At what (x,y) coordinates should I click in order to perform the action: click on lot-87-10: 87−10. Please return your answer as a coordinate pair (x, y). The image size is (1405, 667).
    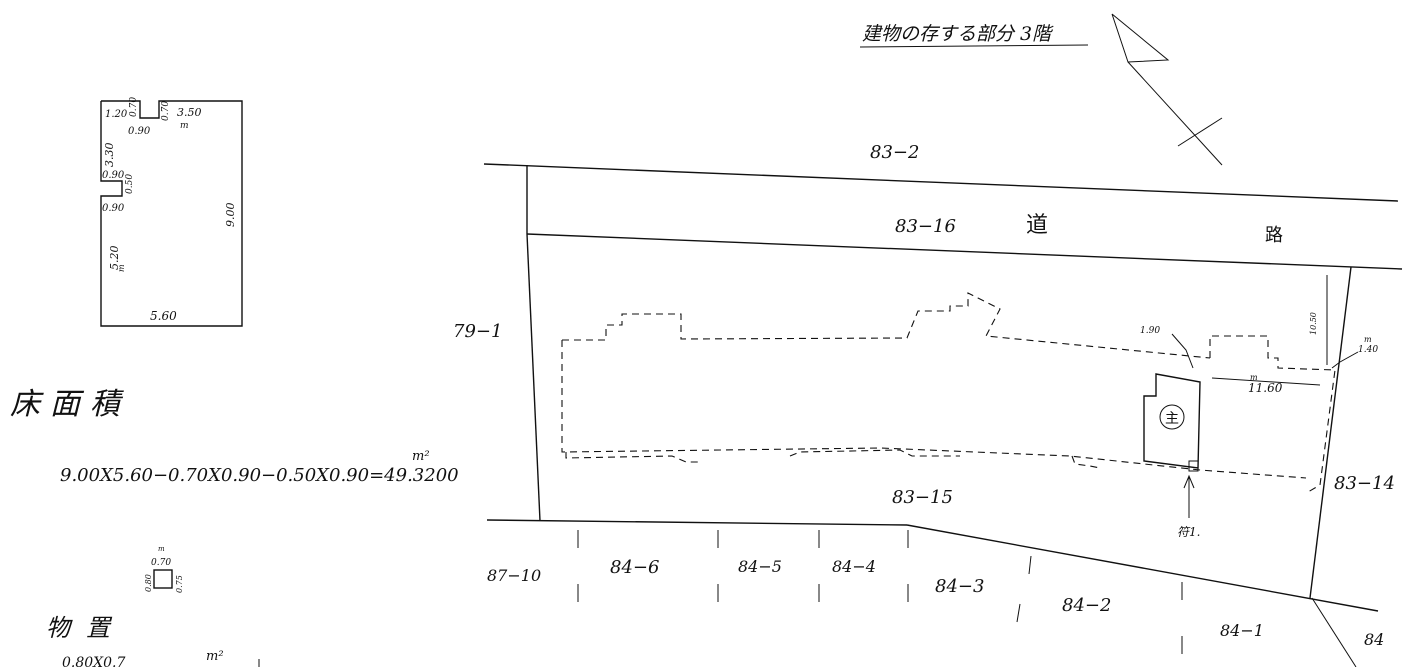
    Looking at the image, I should click on (514, 575).